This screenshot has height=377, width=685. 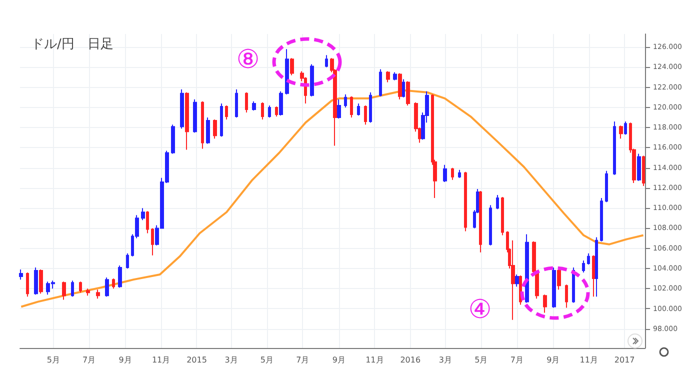 I want to click on chart-title: ドル/円 日足, so click(x=72, y=44).